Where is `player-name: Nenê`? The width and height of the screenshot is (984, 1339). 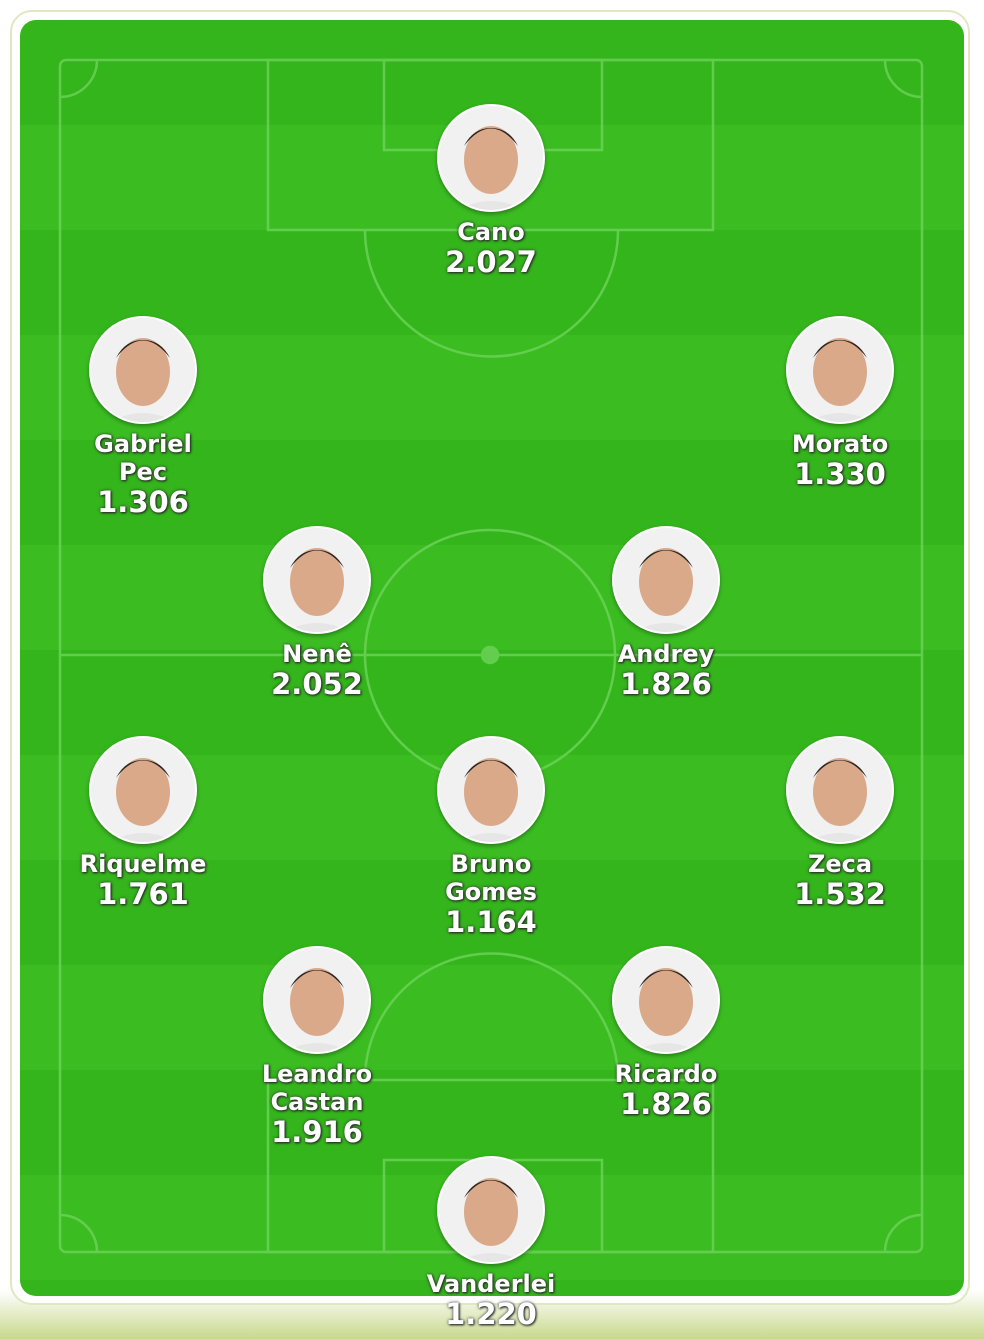
player-name: Nenê is located at coordinates (317, 654).